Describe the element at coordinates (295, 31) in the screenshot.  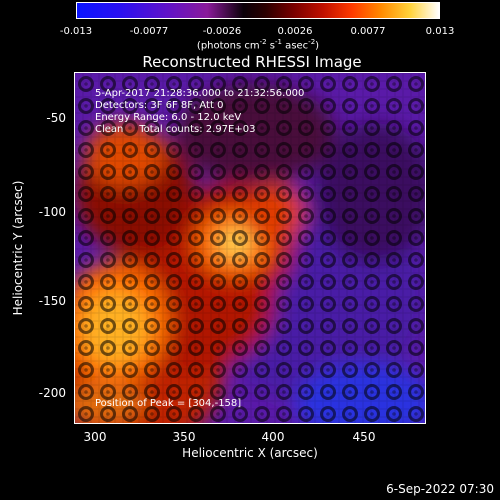
I see `colorbar-tick: 0.0026` at that location.